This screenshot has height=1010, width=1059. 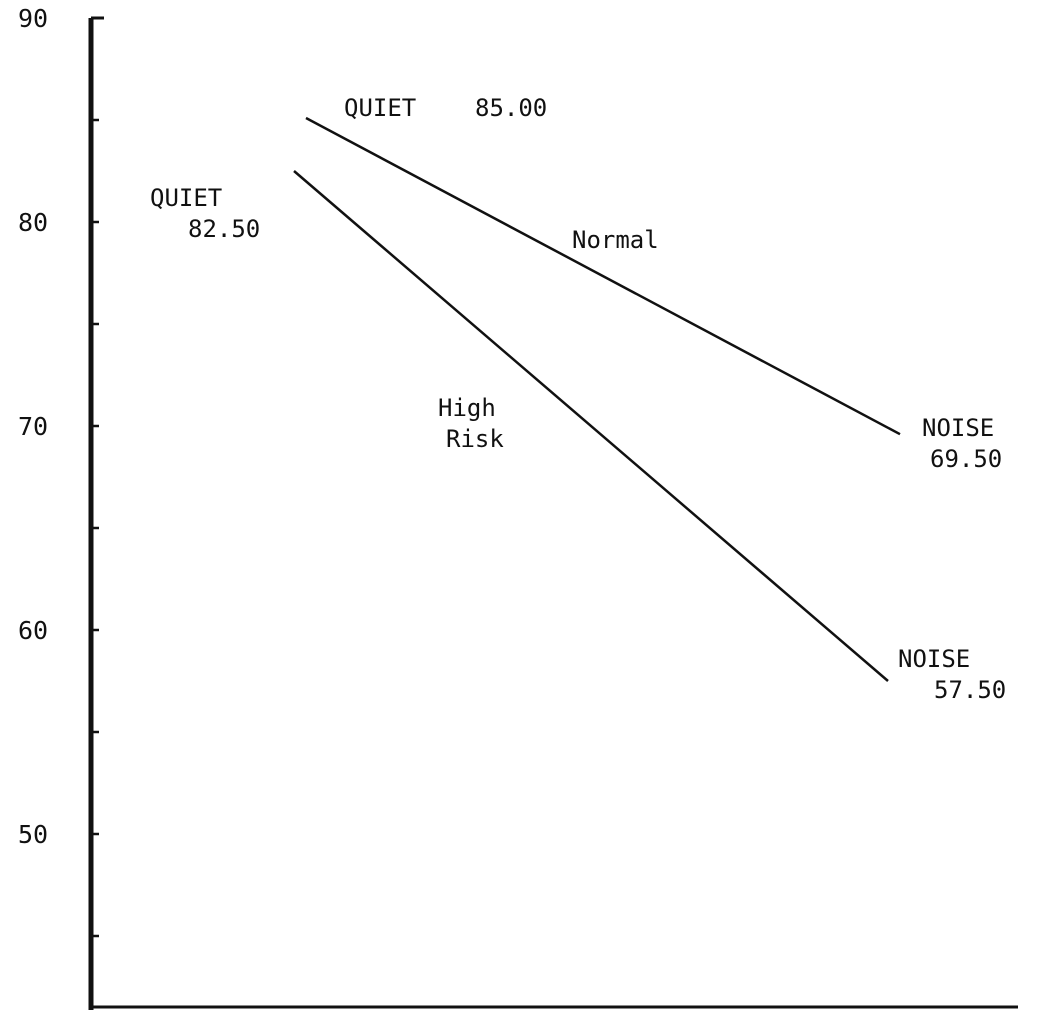 I want to click on point-label-highrisk-quiet-category: QUIET, so click(x=186, y=198).